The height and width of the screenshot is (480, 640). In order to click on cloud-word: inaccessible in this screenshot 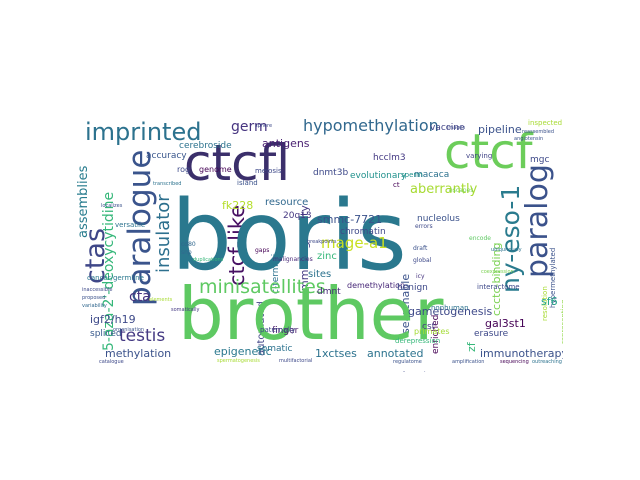, I will do `click(97, 290)`.